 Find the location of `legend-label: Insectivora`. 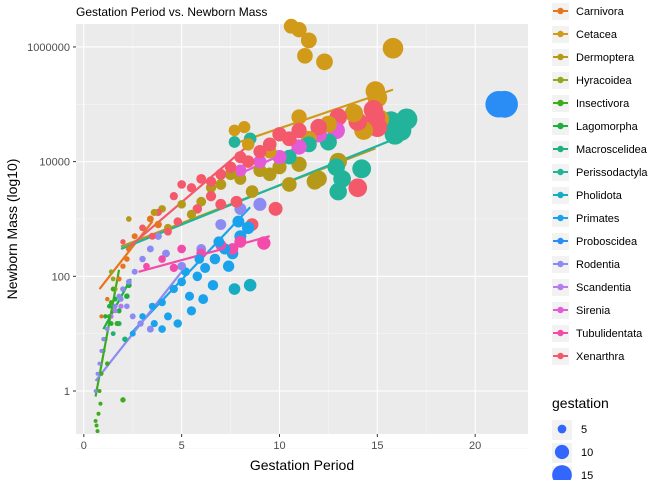

legend-label: Insectivora is located at coordinates (603, 104).